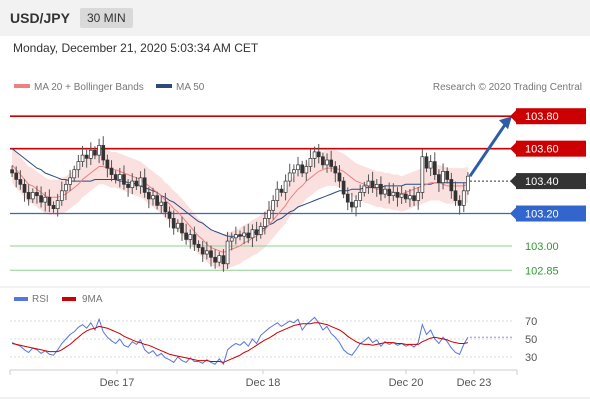  I want to click on level-label-103-40: 103.40, so click(542, 182).